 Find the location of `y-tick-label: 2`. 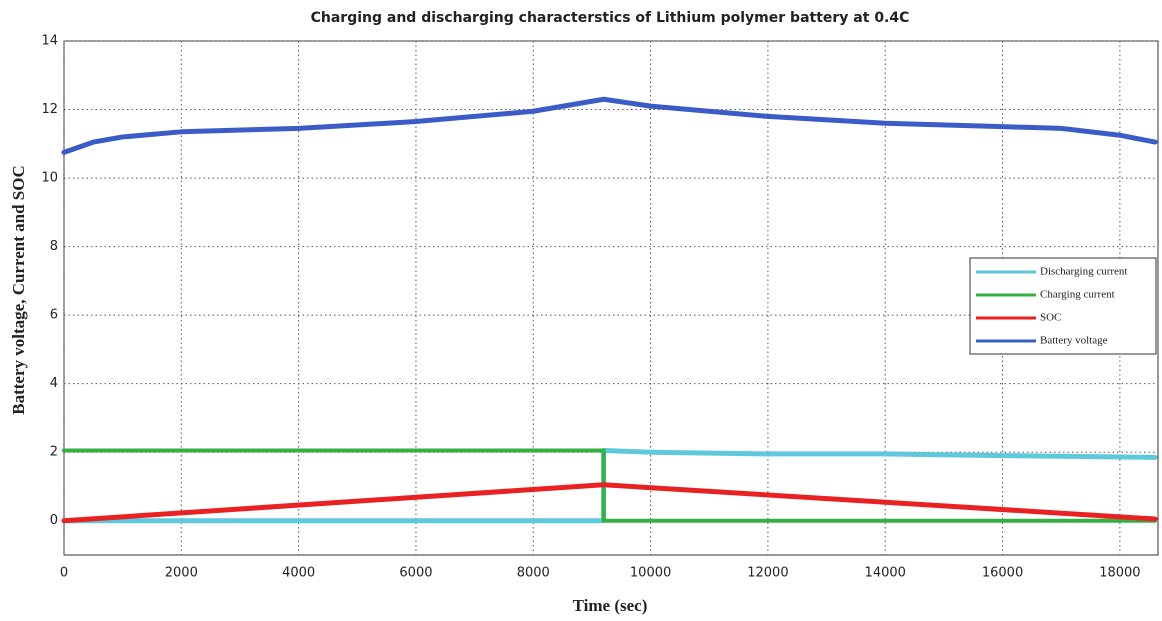

y-tick-label: 2 is located at coordinates (54, 452).